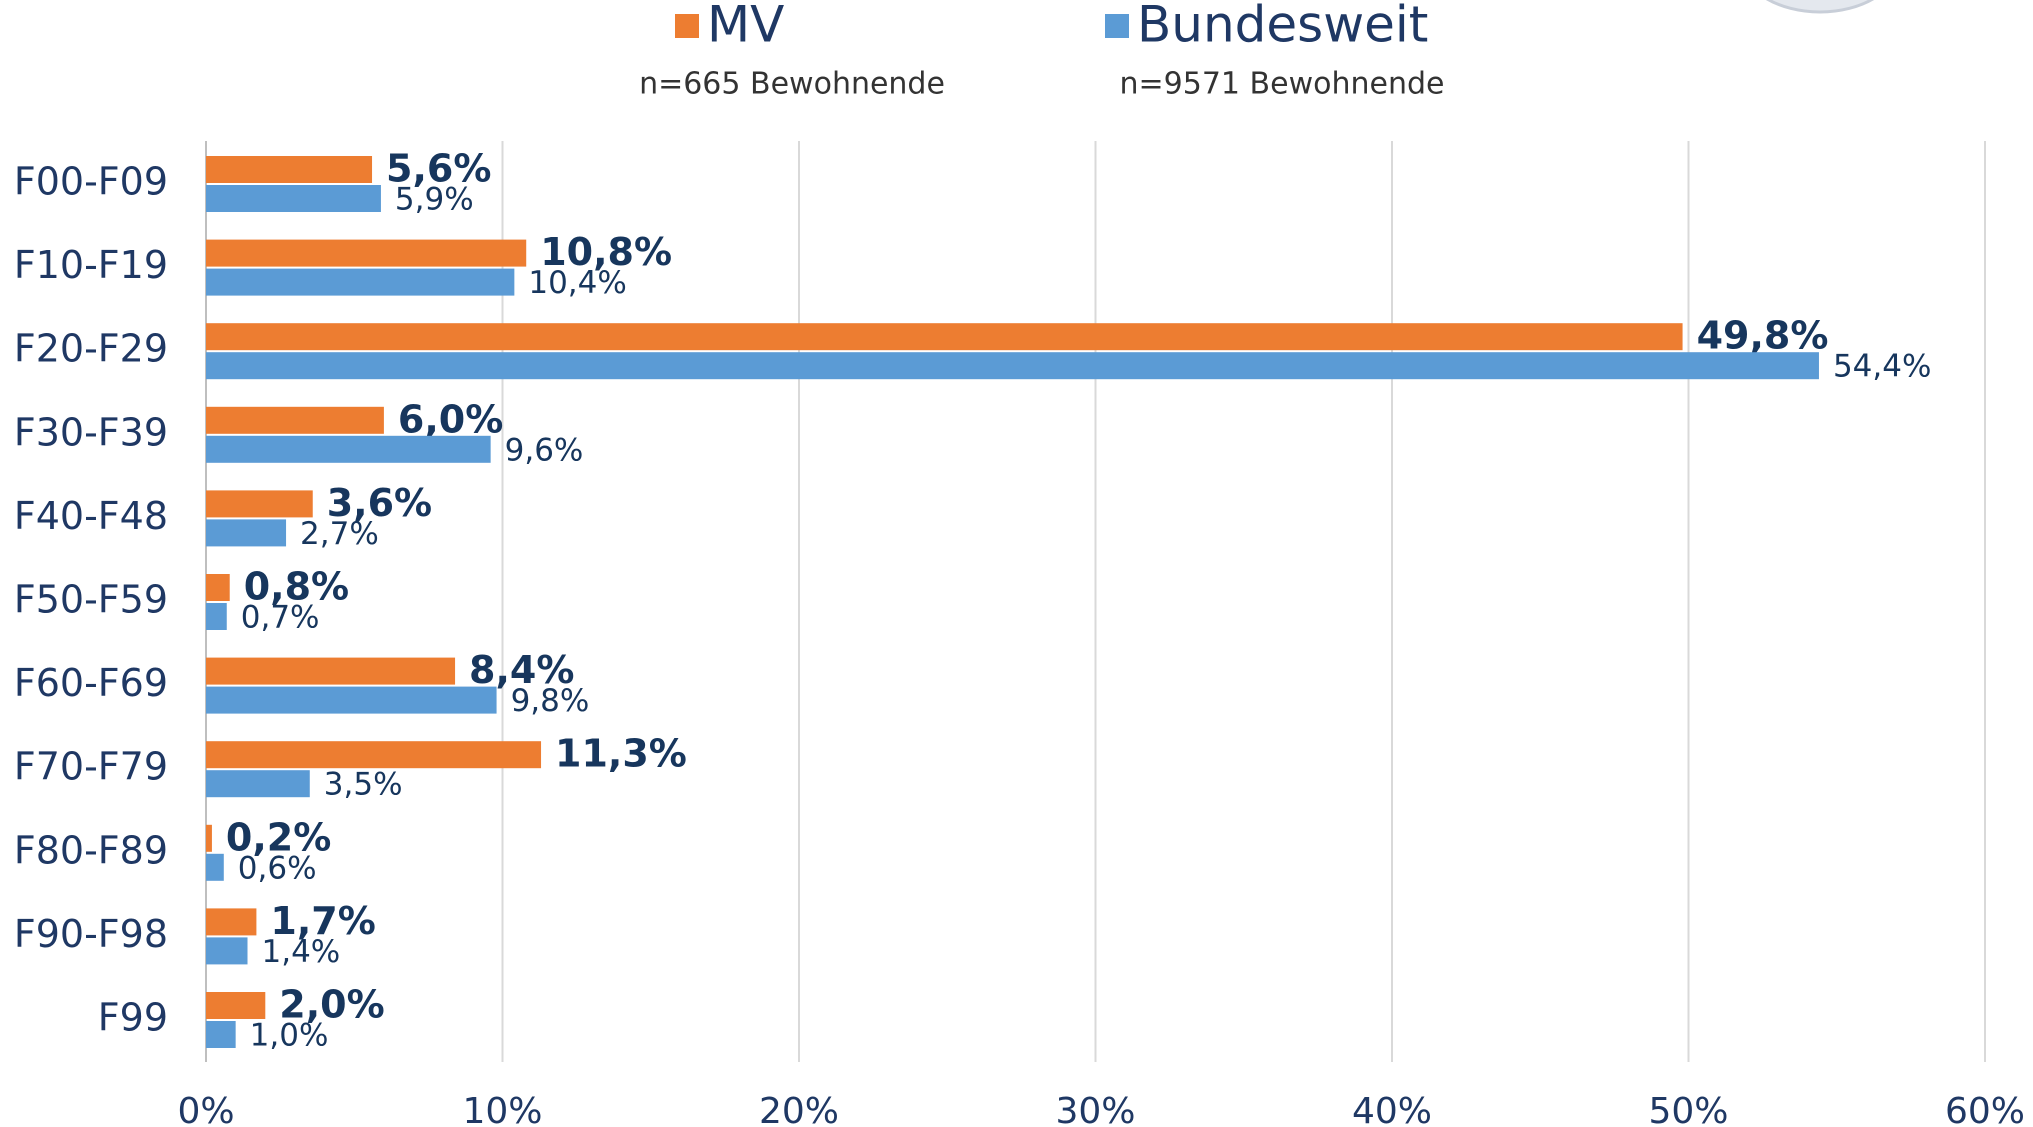 This screenshot has width=2033, height=1127. What do you see at coordinates (133, 1018) in the screenshot?
I see `category-label: F99` at bounding box center [133, 1018].